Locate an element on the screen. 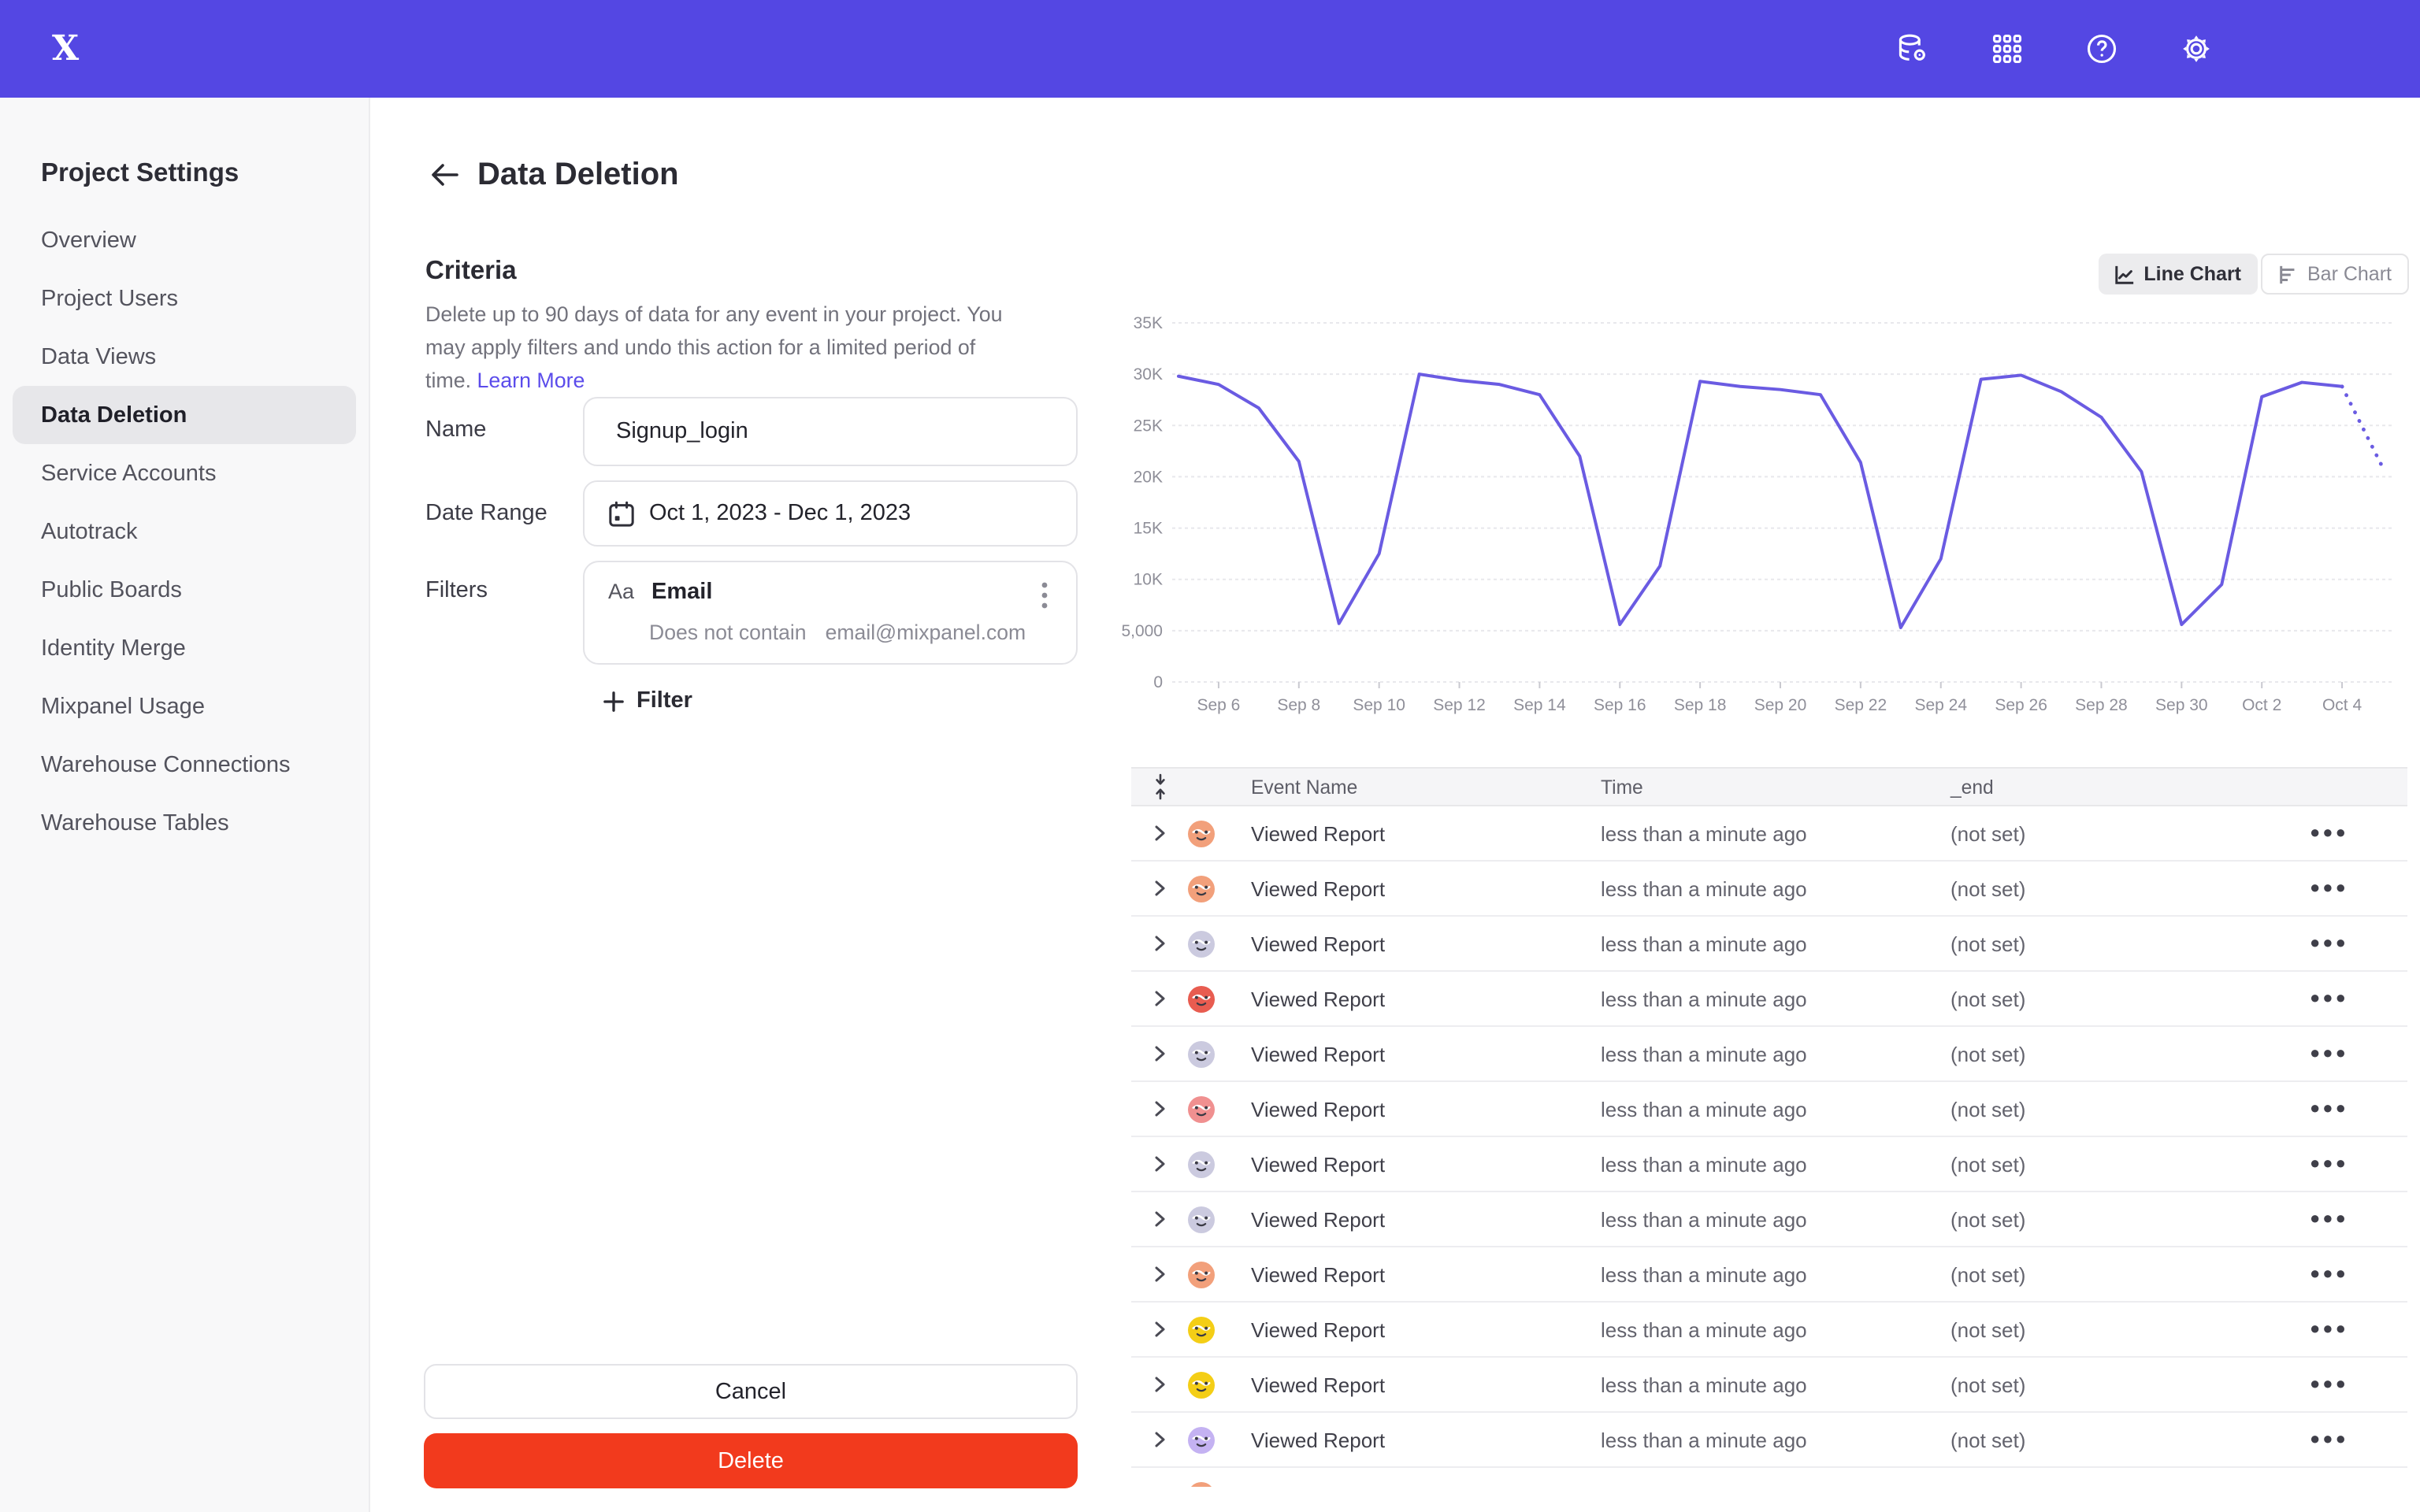  name-label: Name is located at coordinates (456, 430).